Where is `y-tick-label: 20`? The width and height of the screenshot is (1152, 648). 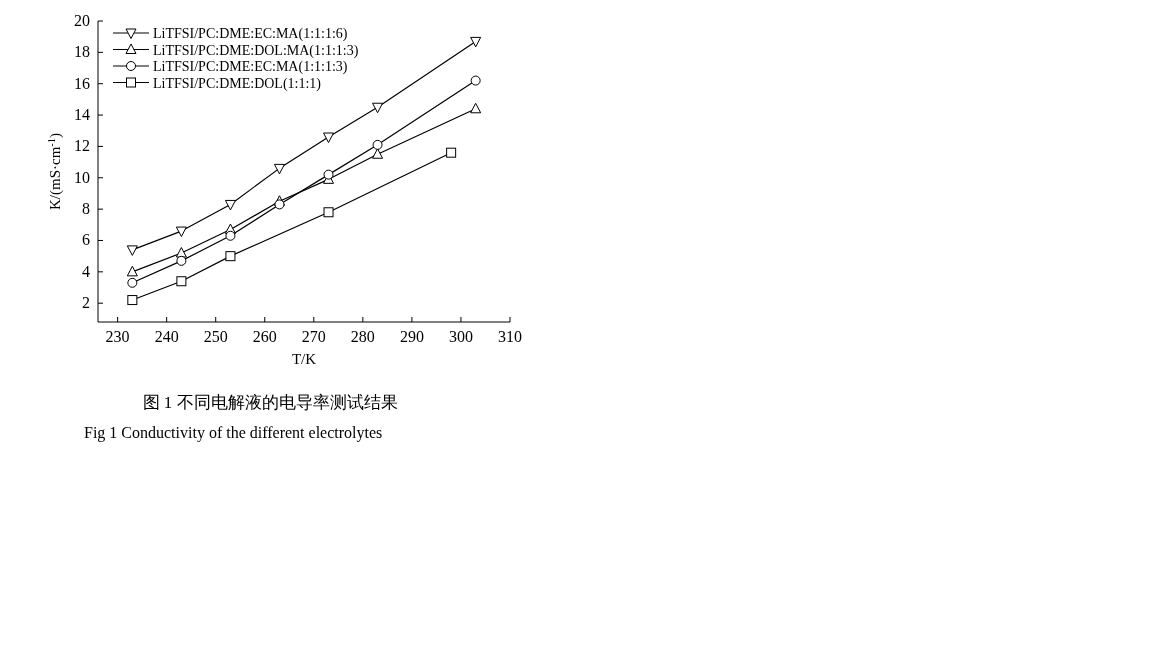 y-tick-label: 20 is located at coordinates (82, 20).